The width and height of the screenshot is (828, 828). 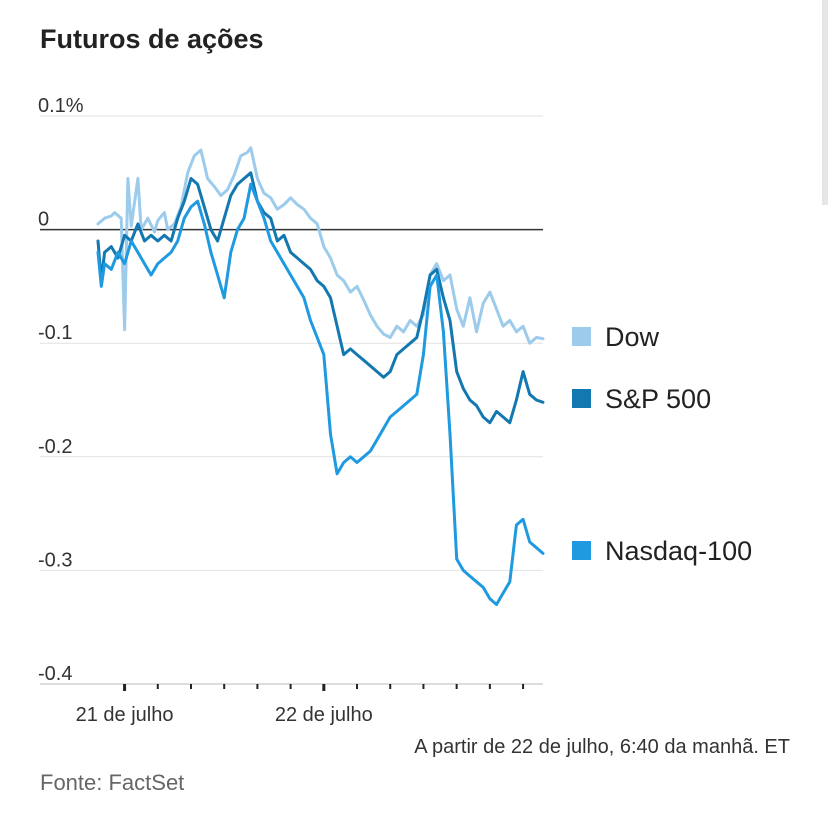 What do you see at coordinates (55, 447) in the screenshot?
I see `y-tick-label: -0.2` at bounding box center [55, 447].